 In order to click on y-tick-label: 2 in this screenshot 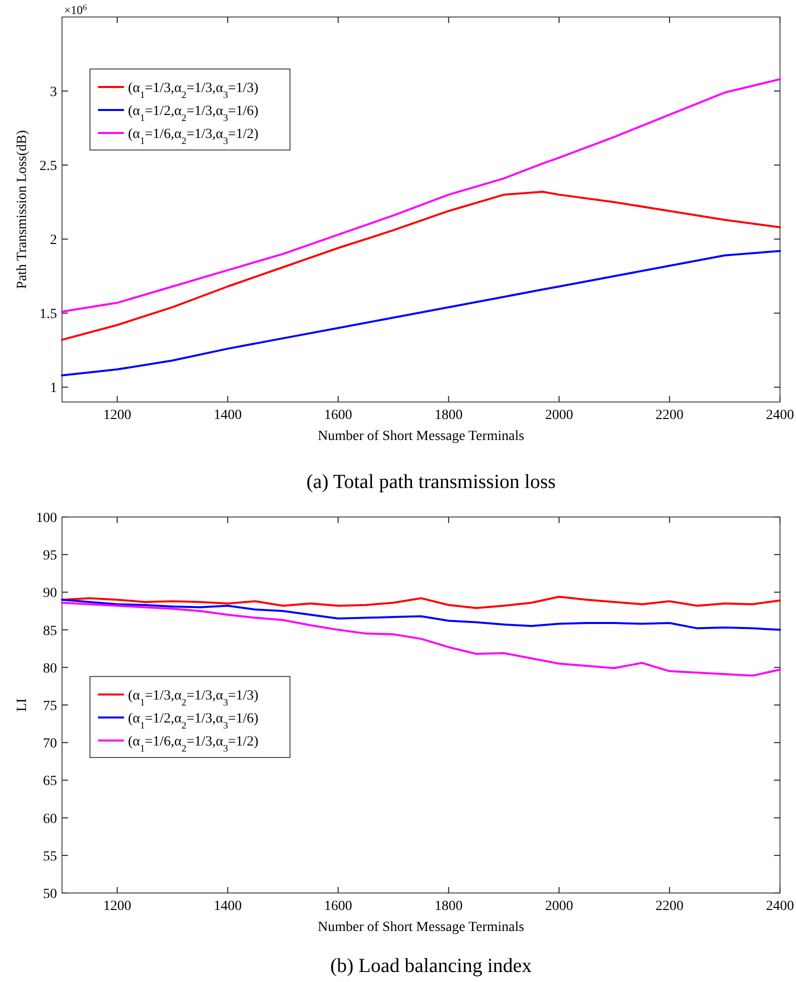, I will do `click(53, 240)`.